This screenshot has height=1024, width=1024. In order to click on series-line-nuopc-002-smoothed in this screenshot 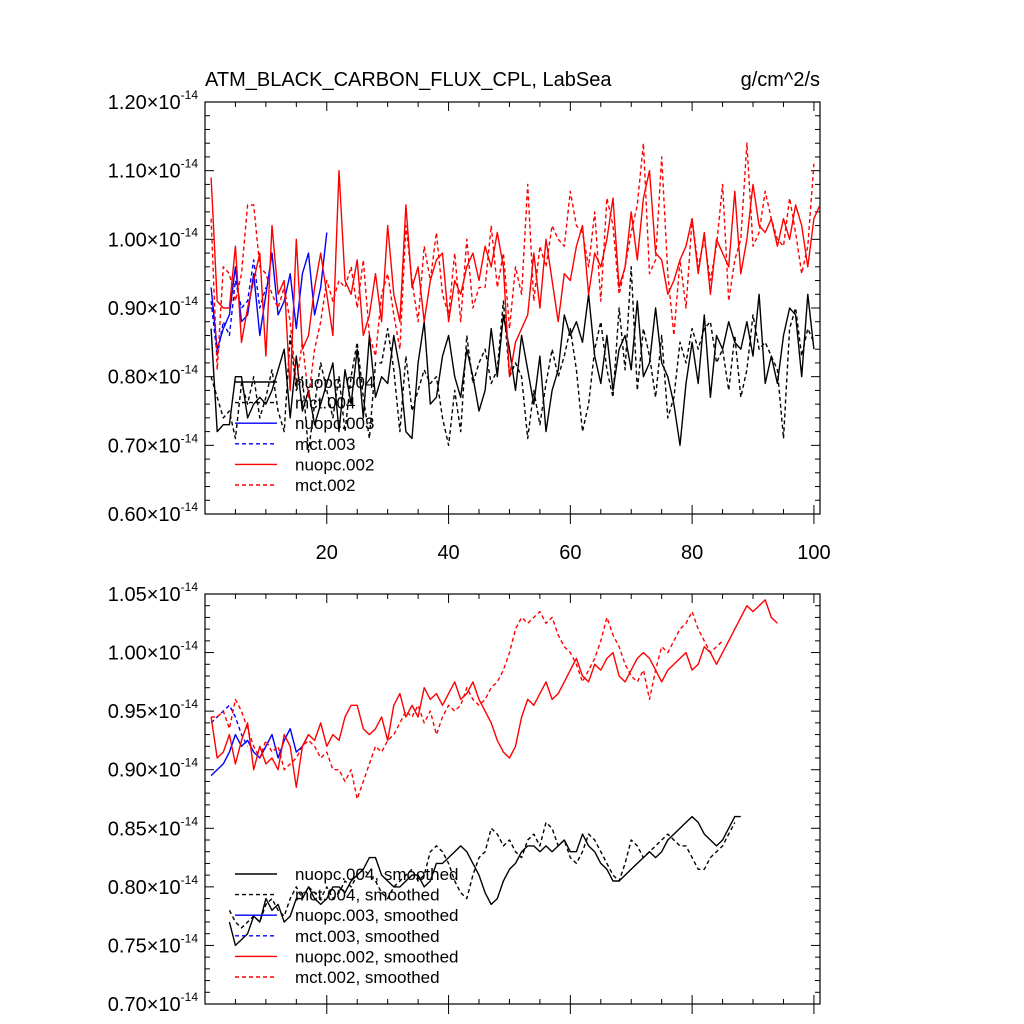, I will do `click(494, 693)`.